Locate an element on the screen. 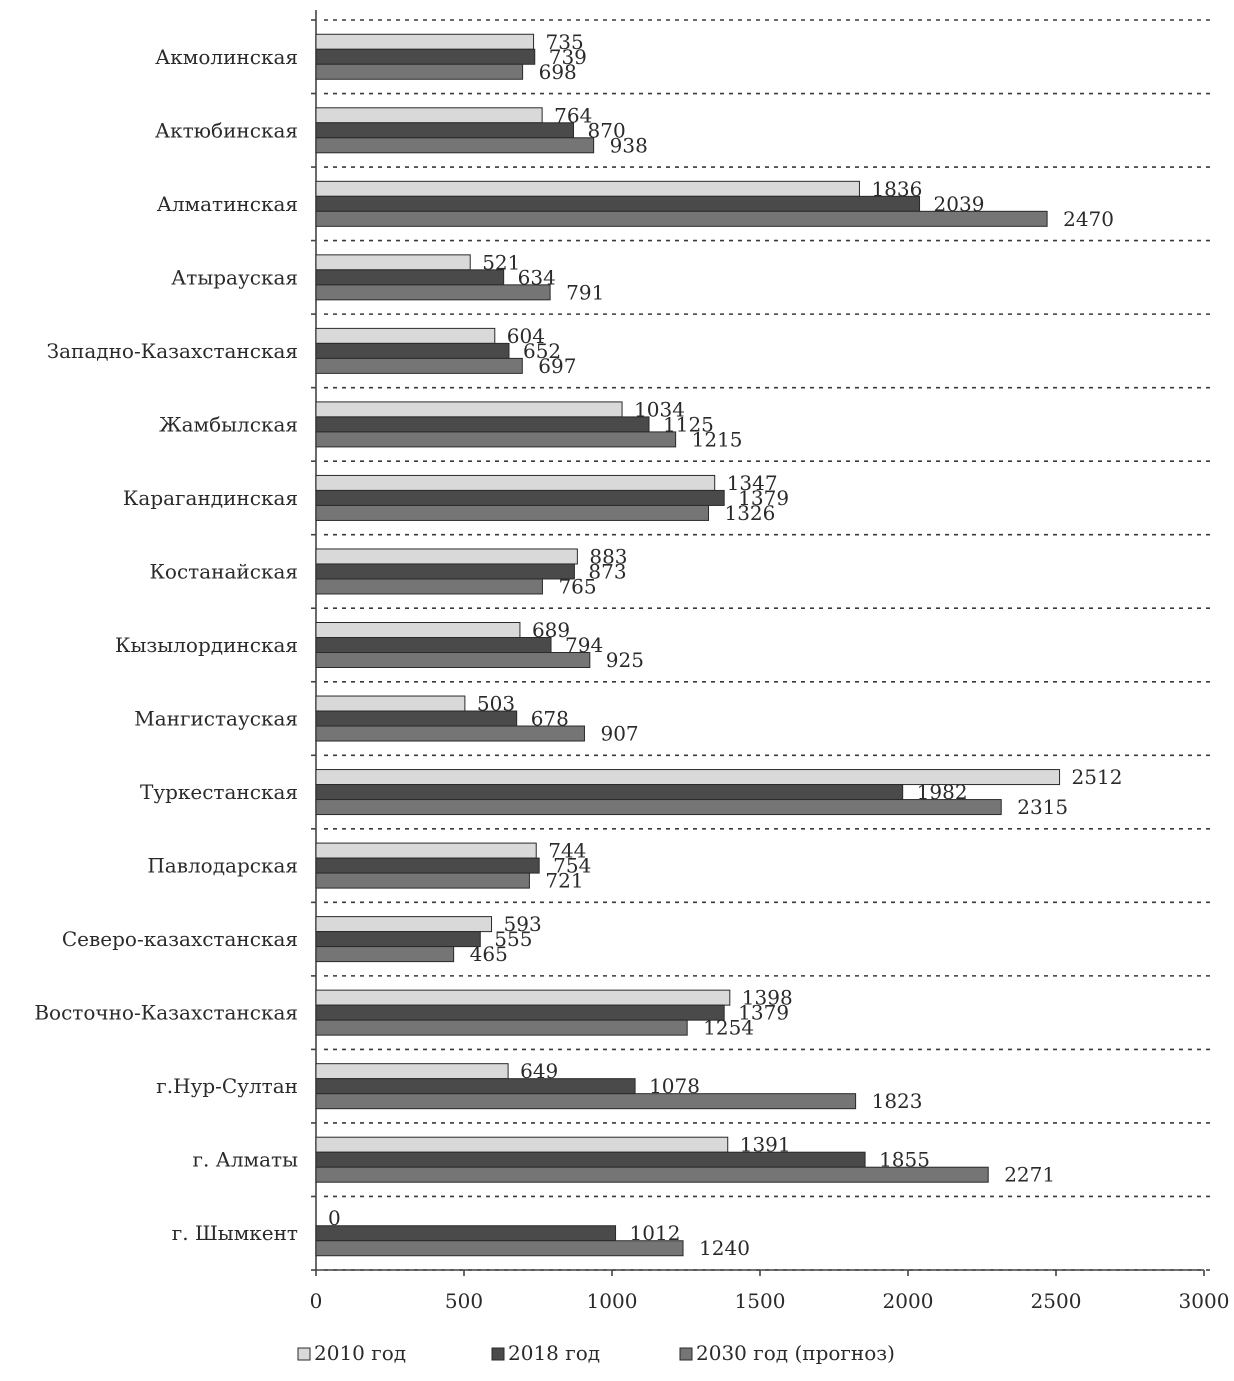 Image resolution: width=1234 pixels, height=1381 pixels. data-label-2018: 555 is located at coordinates (513, 939).